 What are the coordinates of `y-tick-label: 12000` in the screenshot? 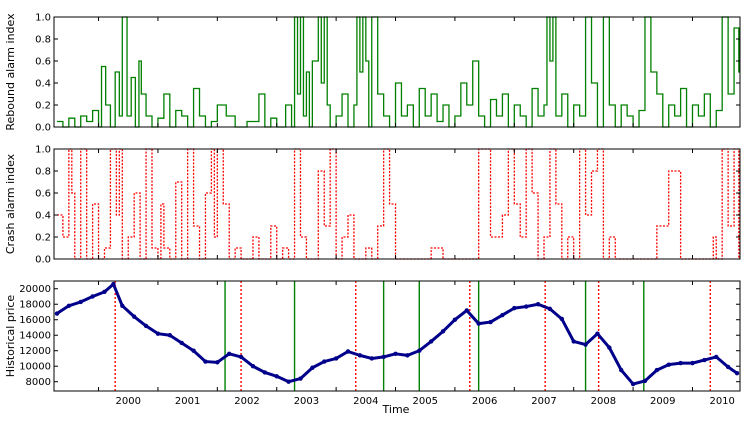 It's located at (35, 351).